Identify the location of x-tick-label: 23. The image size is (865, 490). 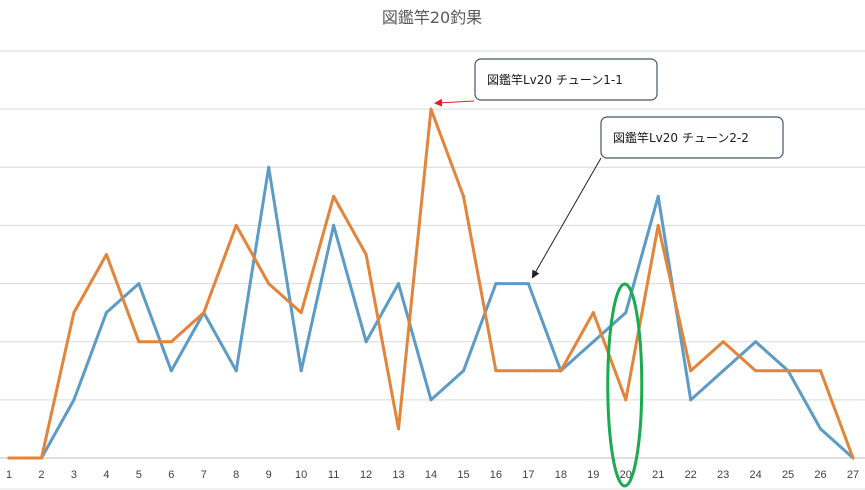
(723, 475).